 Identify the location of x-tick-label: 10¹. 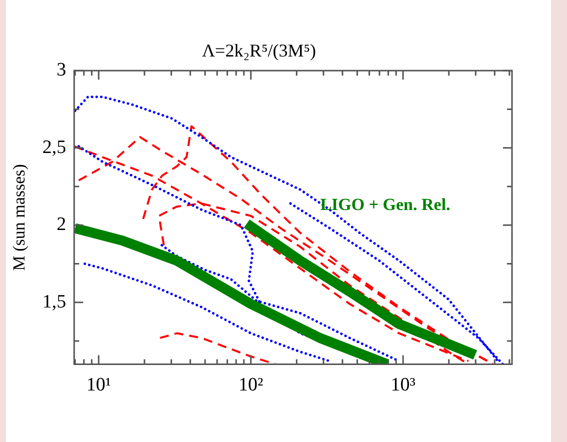
(99, 385).